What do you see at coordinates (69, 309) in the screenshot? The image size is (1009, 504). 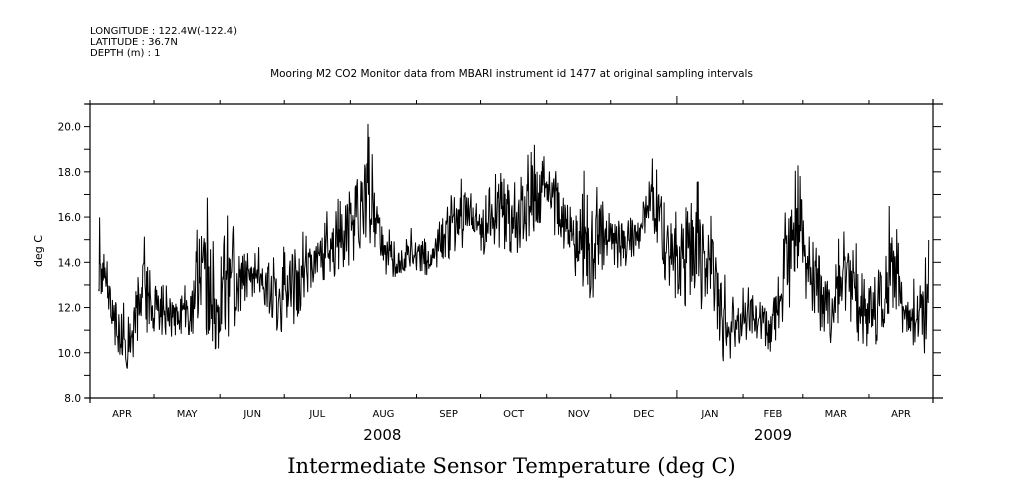 I see `y-tick-label: 12.0` at bounding box center [69, 309].